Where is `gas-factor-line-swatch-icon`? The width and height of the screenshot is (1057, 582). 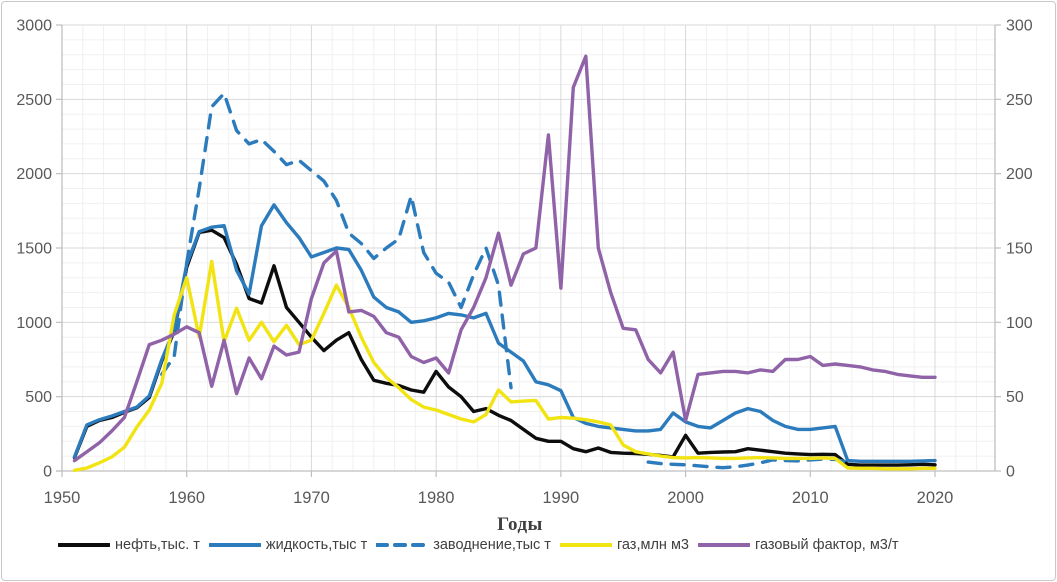 gas-factor-line-swatch-icon is located at coordinates (723, 545).